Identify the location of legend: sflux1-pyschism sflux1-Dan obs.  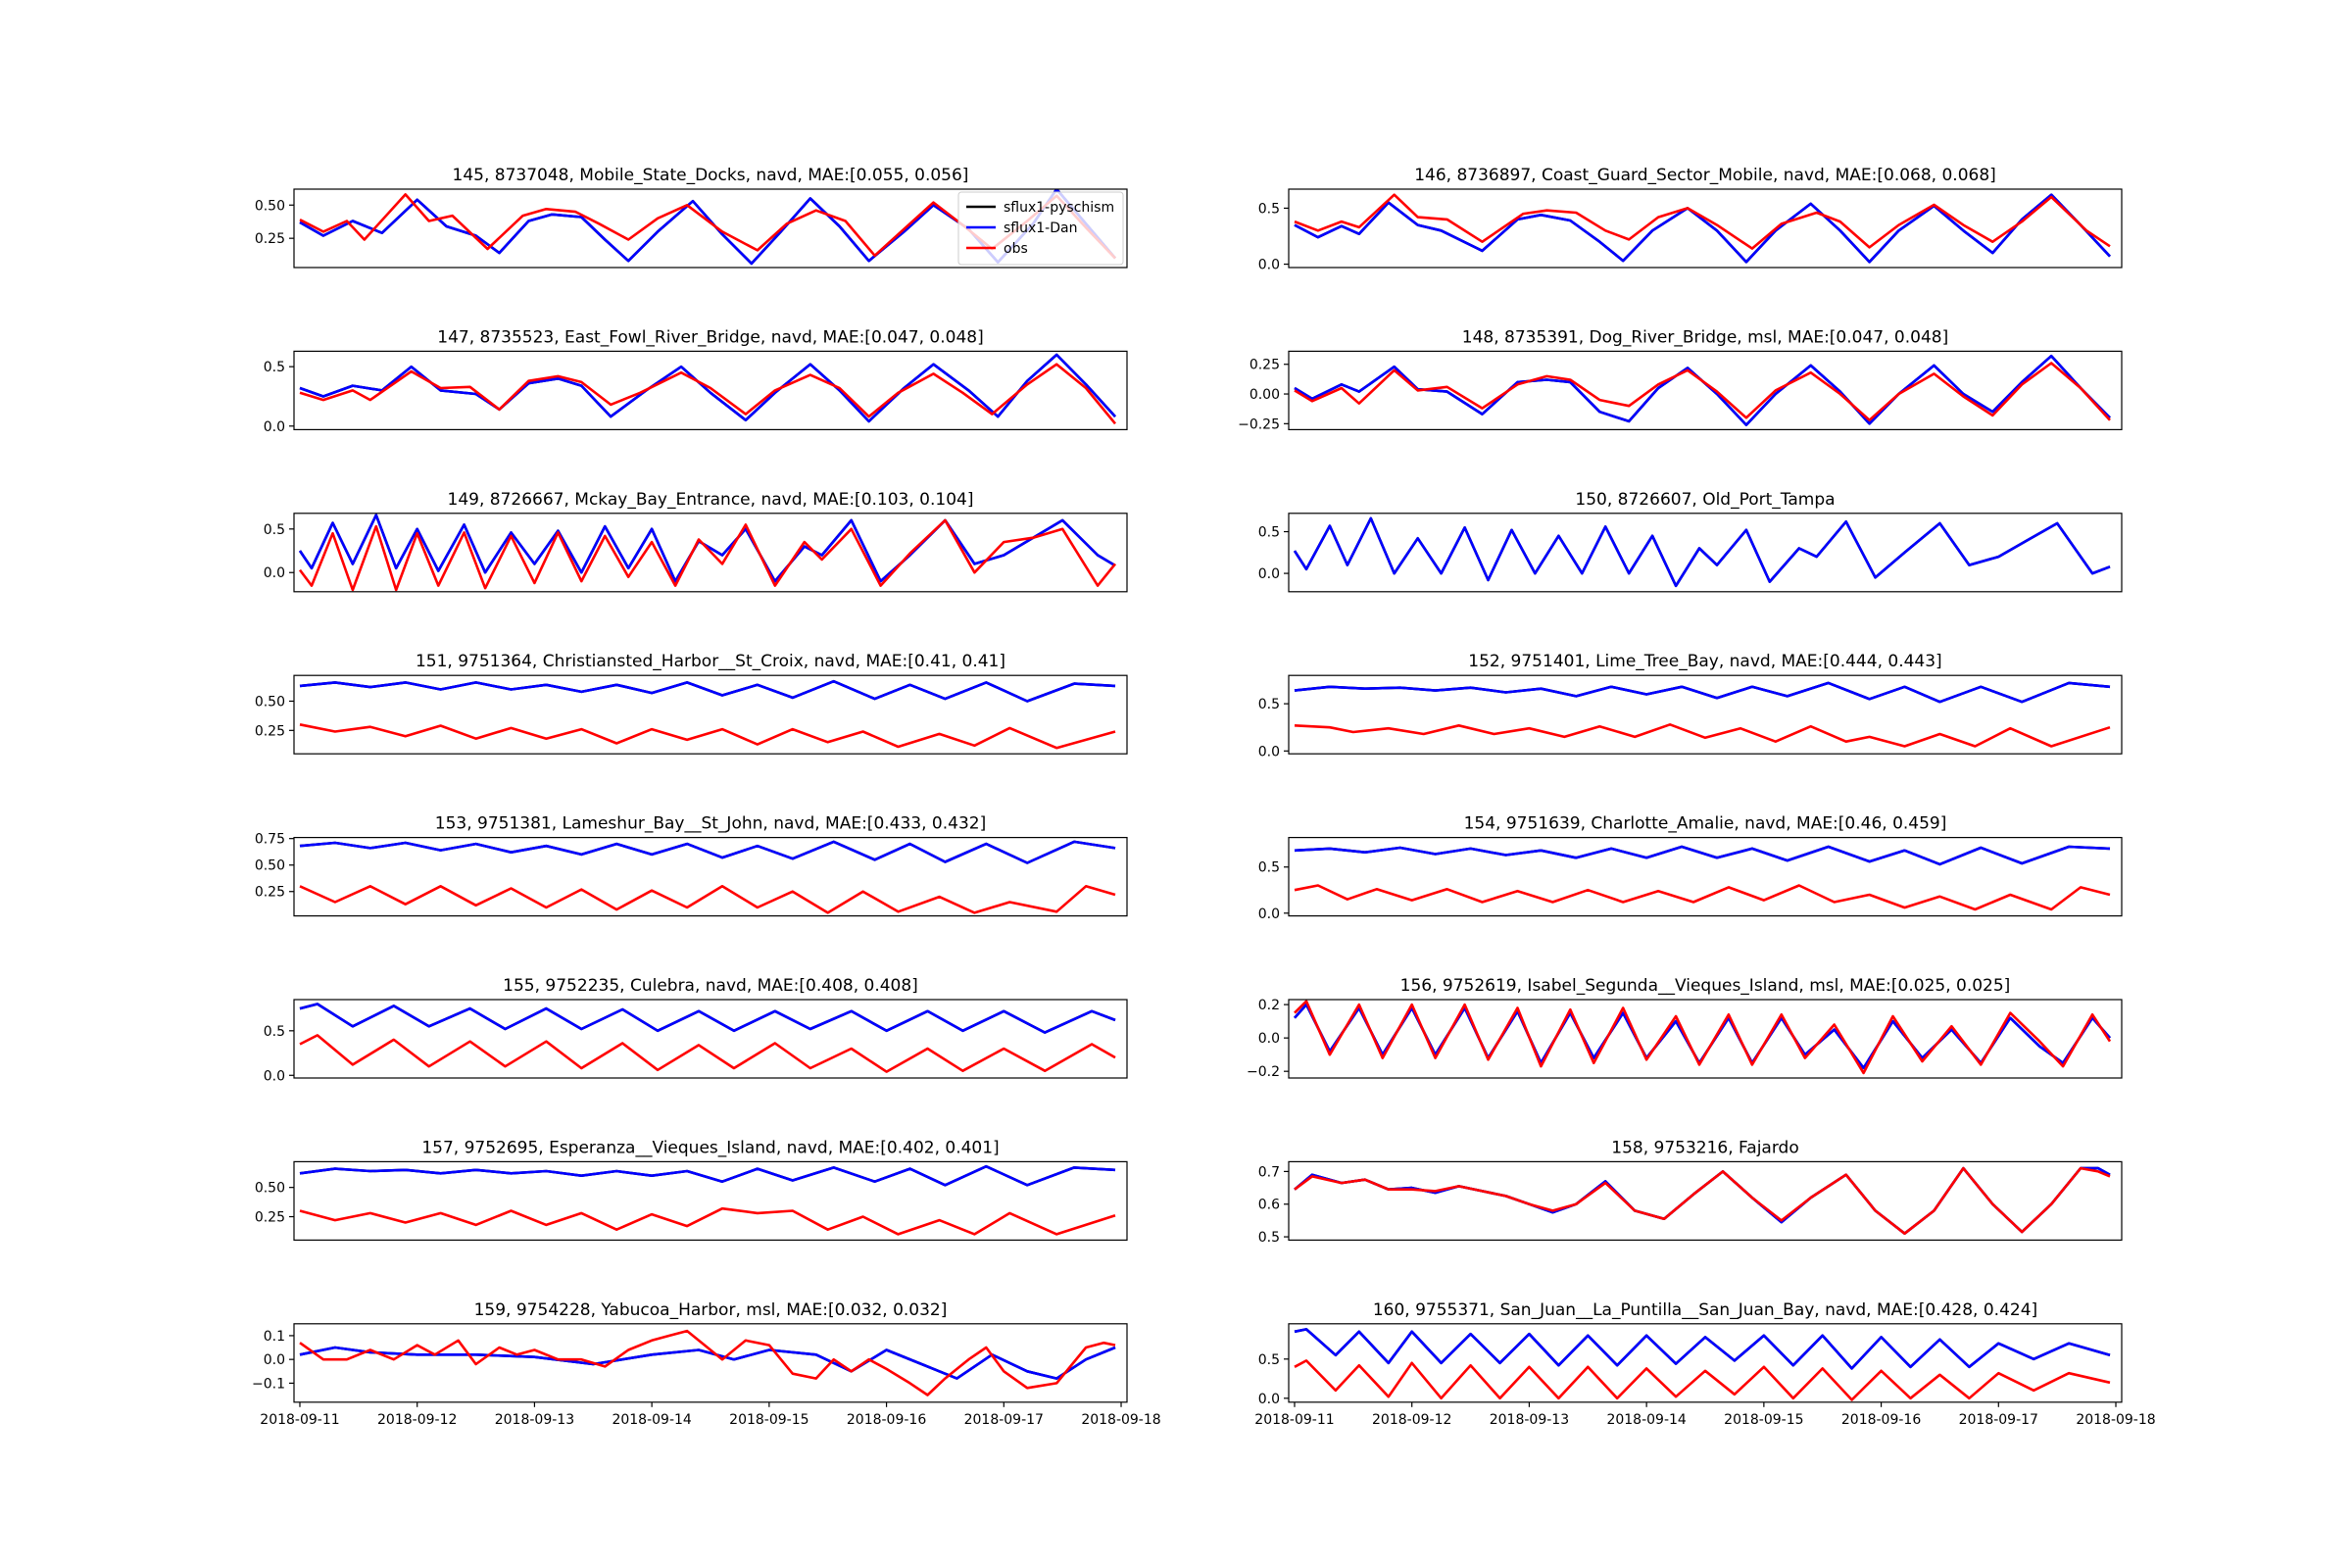
(1040, 228).